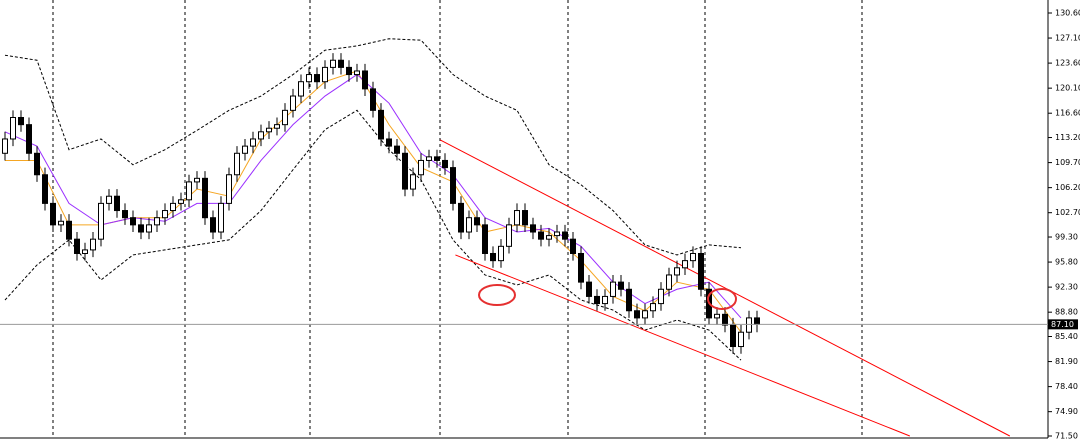  I want to click on y-tick-label: 99.30, so click(1066, 237).